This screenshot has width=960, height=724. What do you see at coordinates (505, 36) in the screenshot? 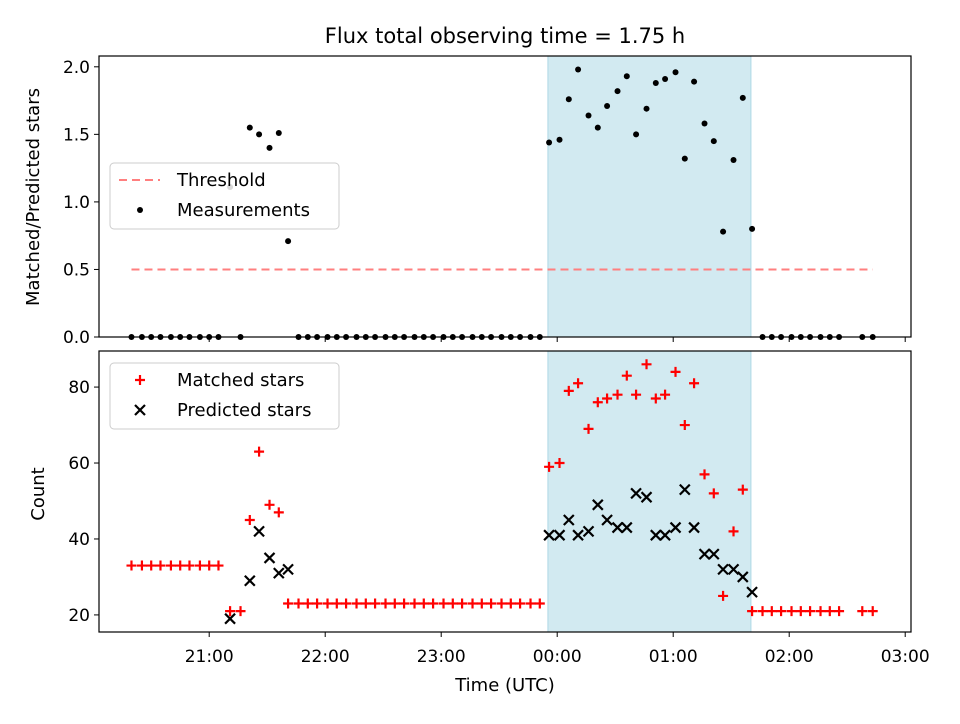
I see `chart-title: Flux total observing time = 1.75 h` at bounding box center [505, 36].